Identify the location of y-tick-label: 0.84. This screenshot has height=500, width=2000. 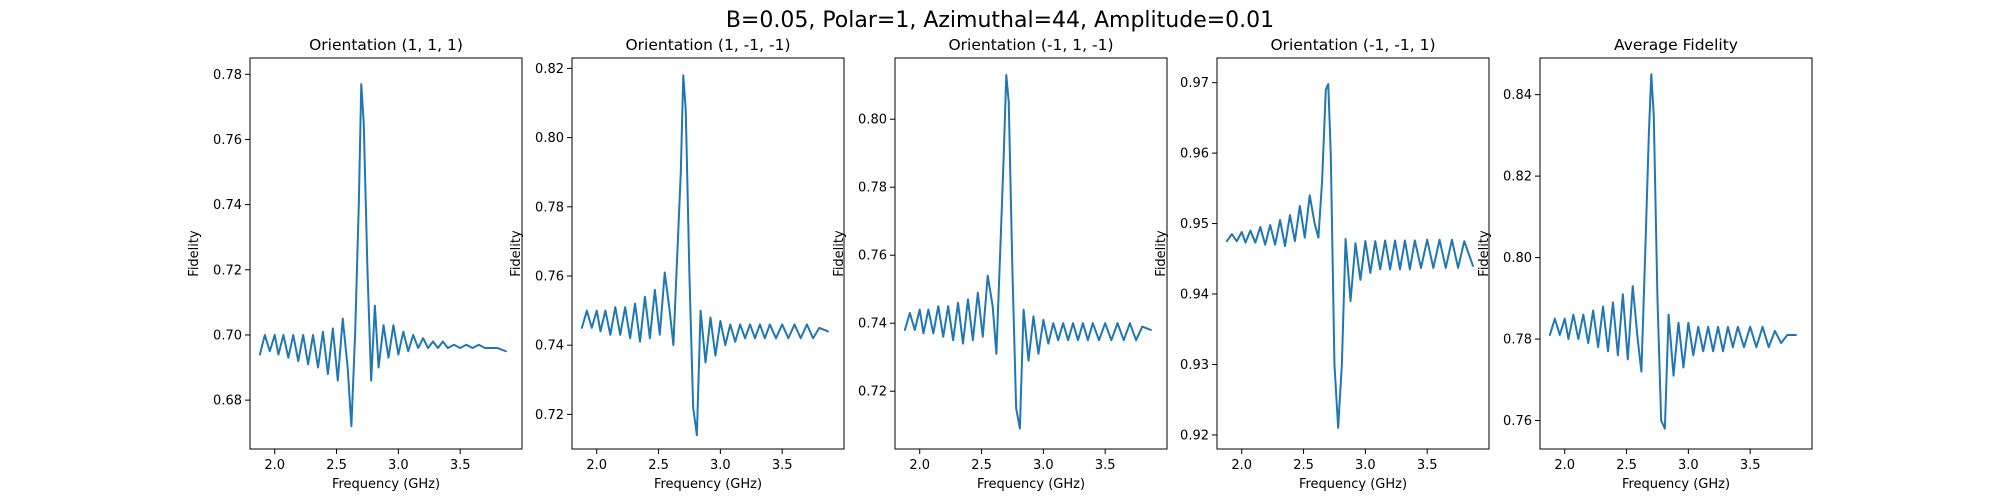
(1517, 95).